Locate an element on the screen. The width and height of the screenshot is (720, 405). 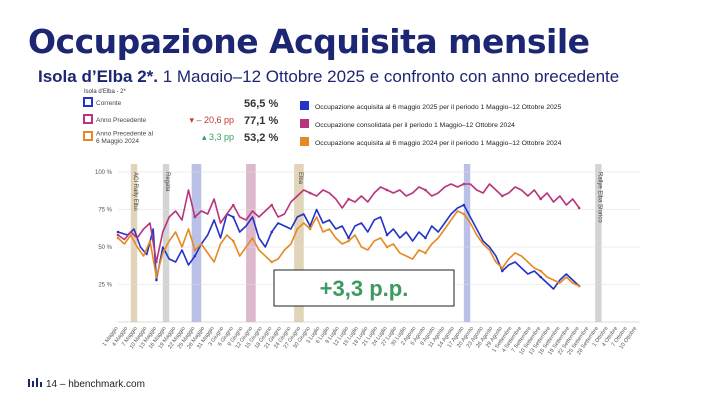
subtitle-bold: Isola d’Elba 2*, is located at coordinates (98, 76).